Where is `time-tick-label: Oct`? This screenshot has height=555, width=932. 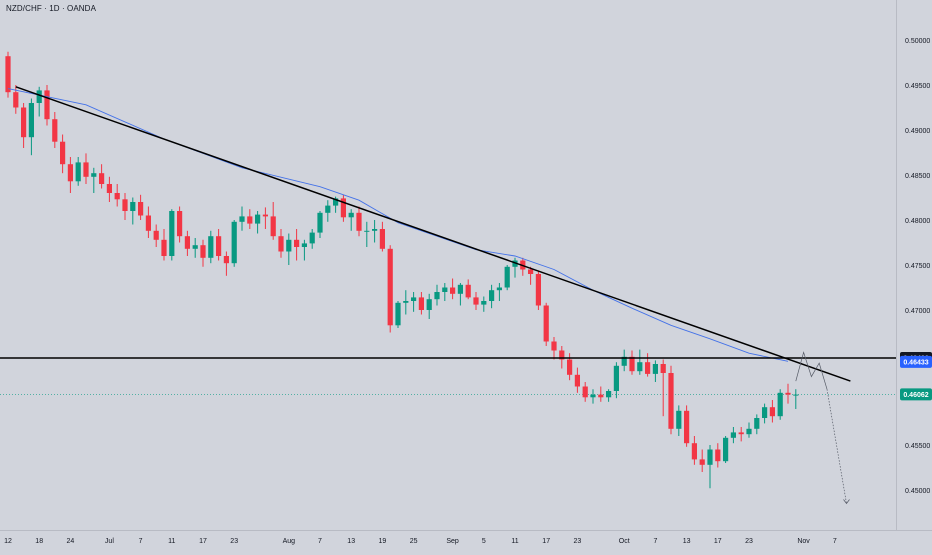
time-tick-label: Oct is located at coordinates (624, 541).